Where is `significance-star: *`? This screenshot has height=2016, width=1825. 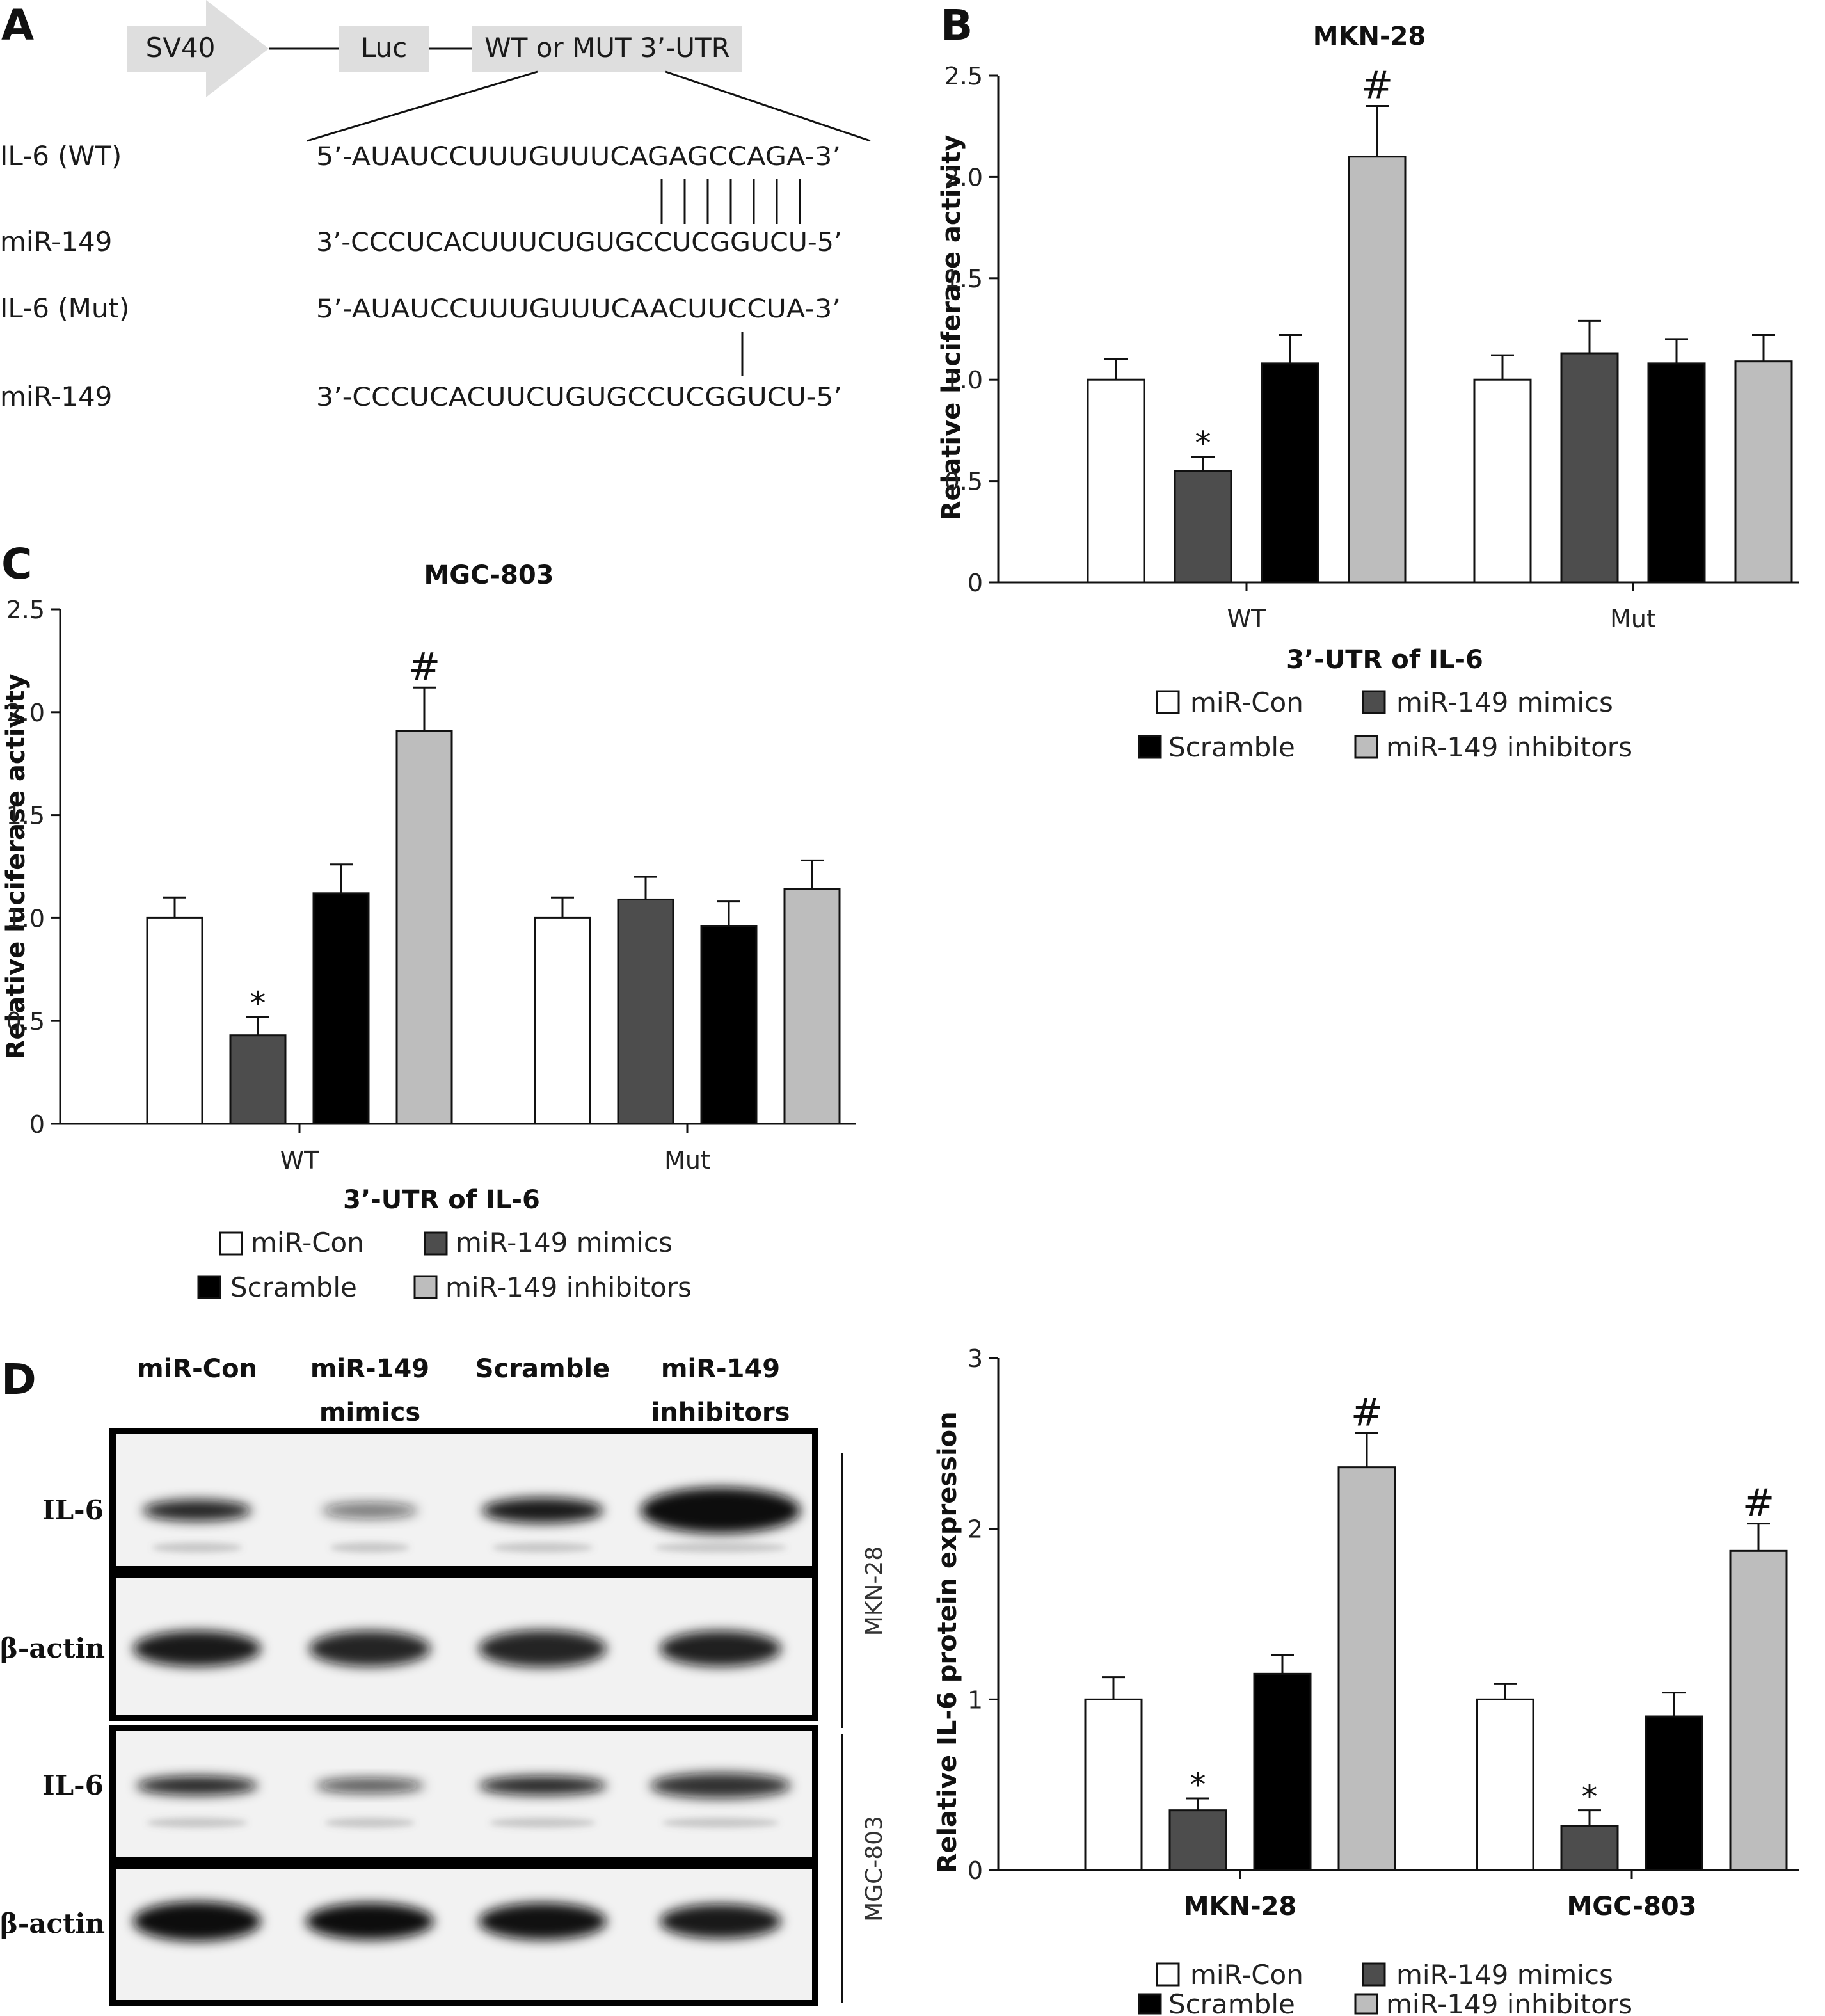
significance-star: * is located at coordinates (1203, 443).